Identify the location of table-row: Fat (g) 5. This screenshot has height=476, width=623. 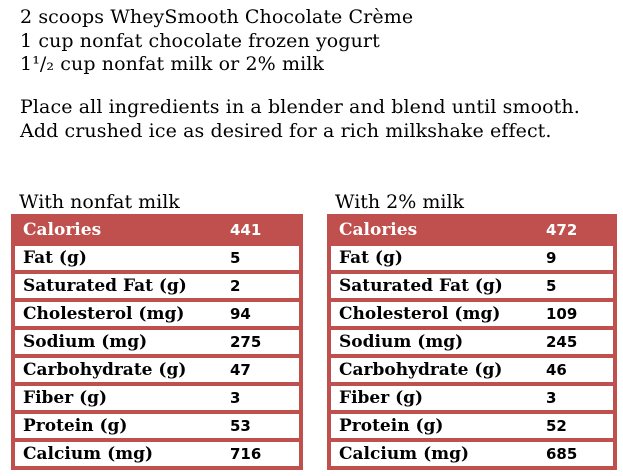
(157, 258).